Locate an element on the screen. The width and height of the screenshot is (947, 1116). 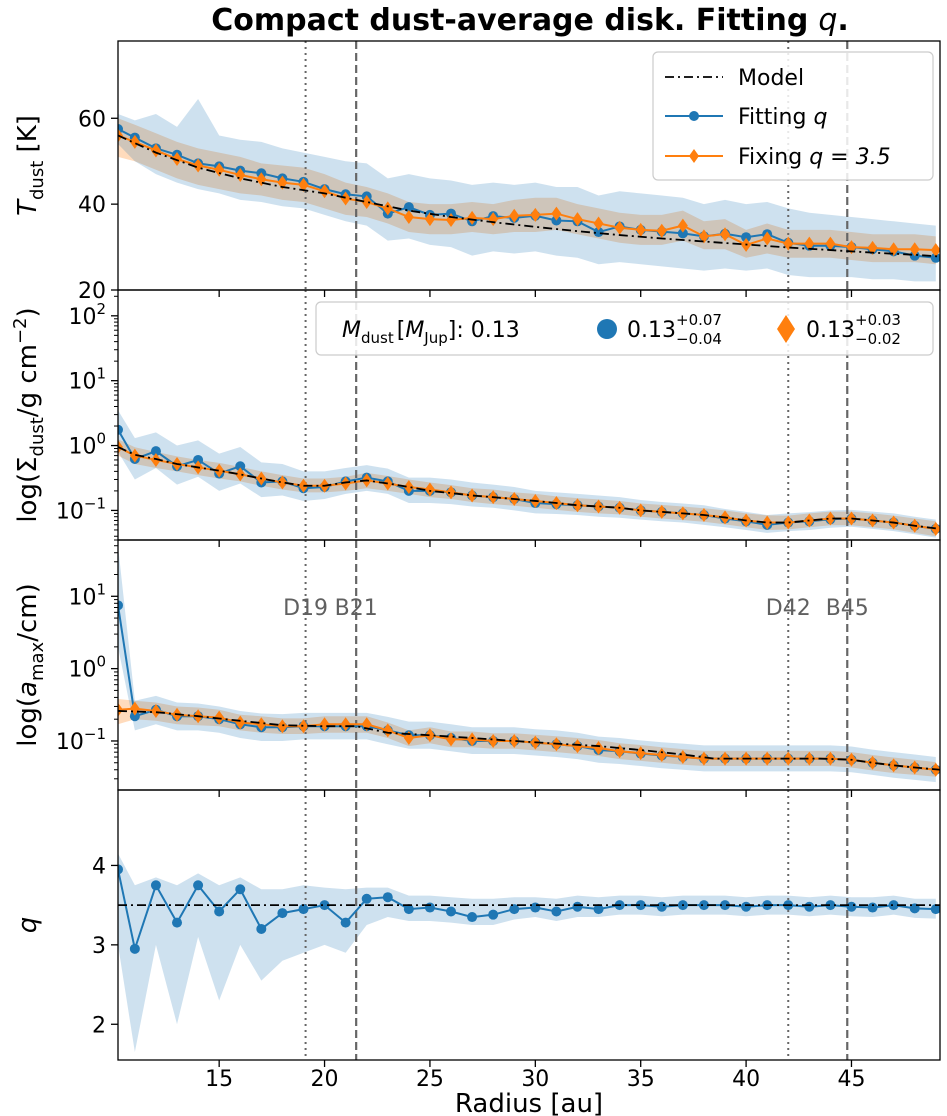
y-tick-label: 60 is located at coordinates (92, 119).